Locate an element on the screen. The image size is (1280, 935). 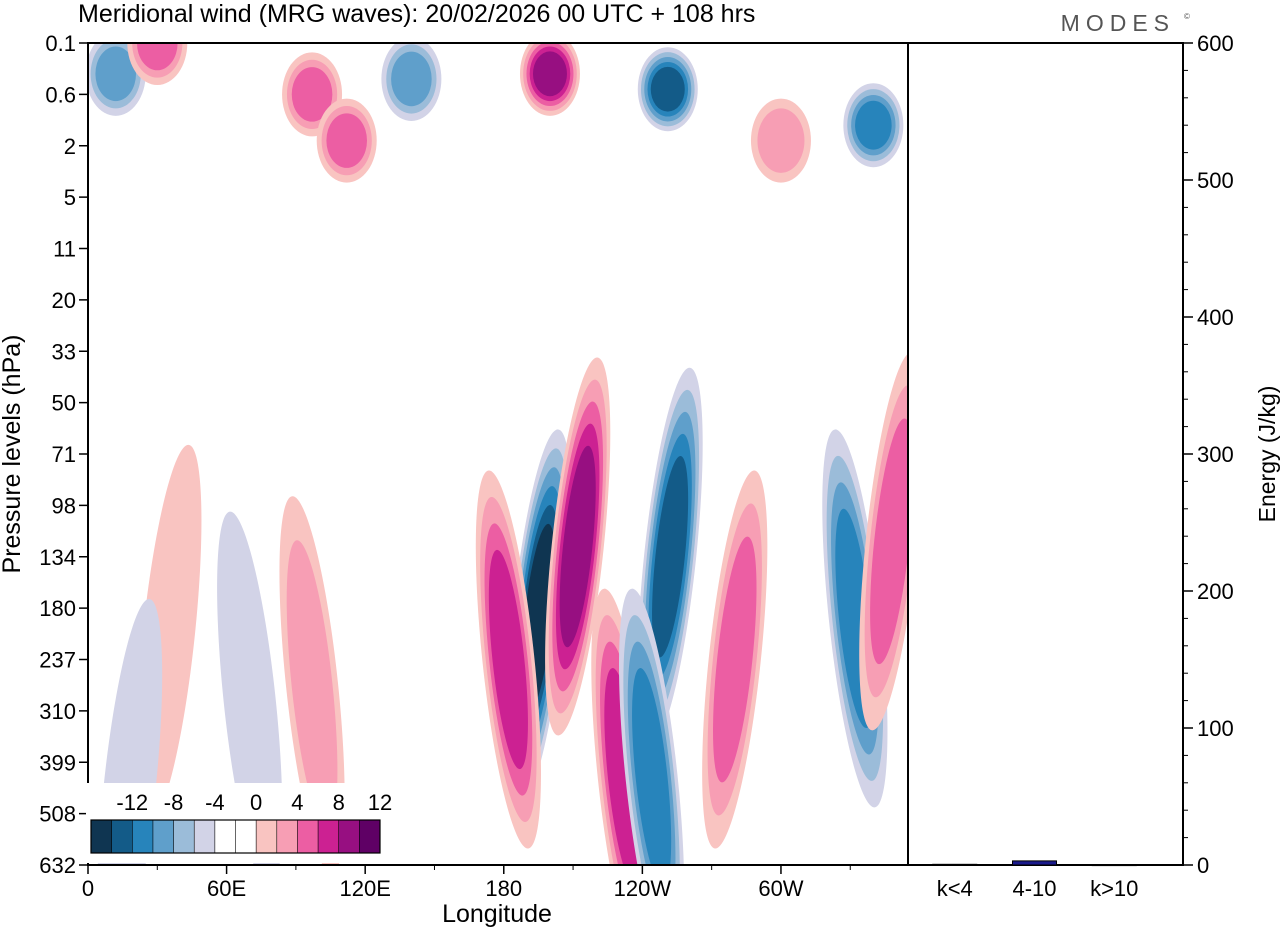
y-tick-label: 2 is located at coordinates (70, 146).